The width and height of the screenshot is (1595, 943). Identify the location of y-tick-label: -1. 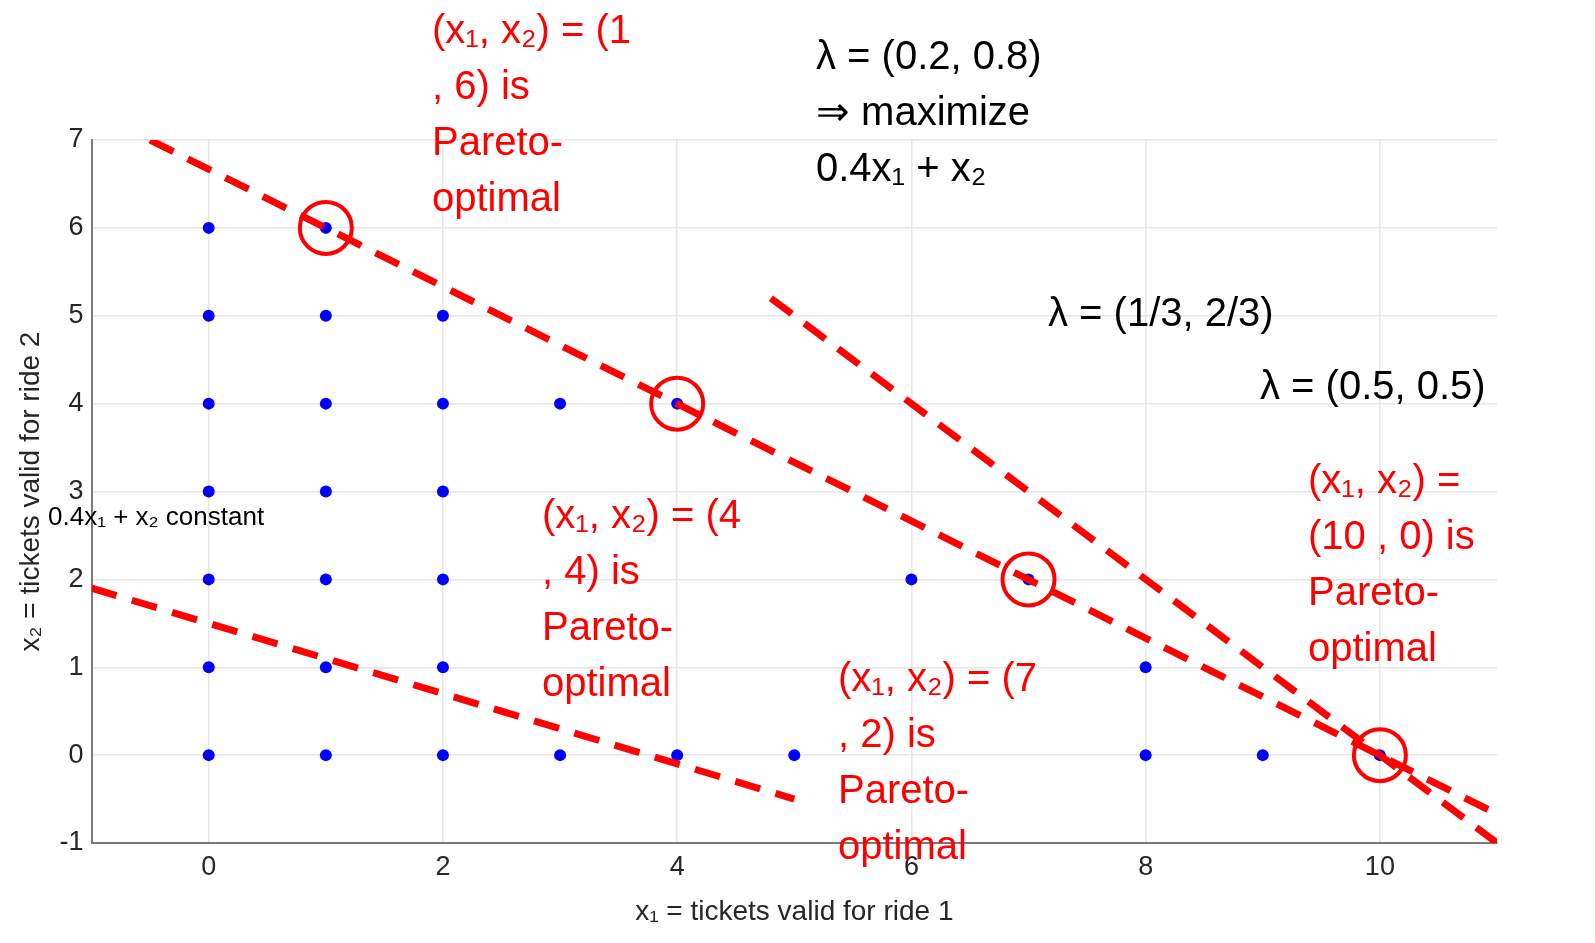
(71, 841).